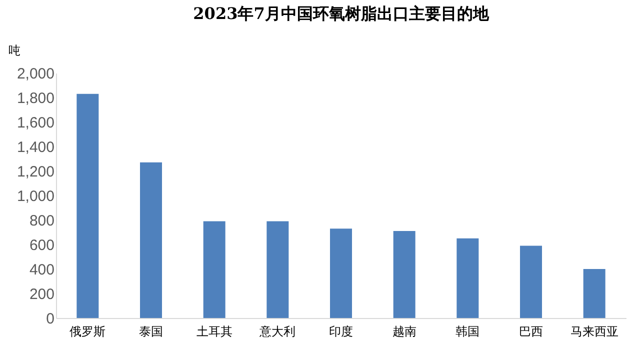 The image size is (640, 361). Describe the element at coordinates (531, 331) in the screenshot. I see `x-tick-label: 巴西` at that location.